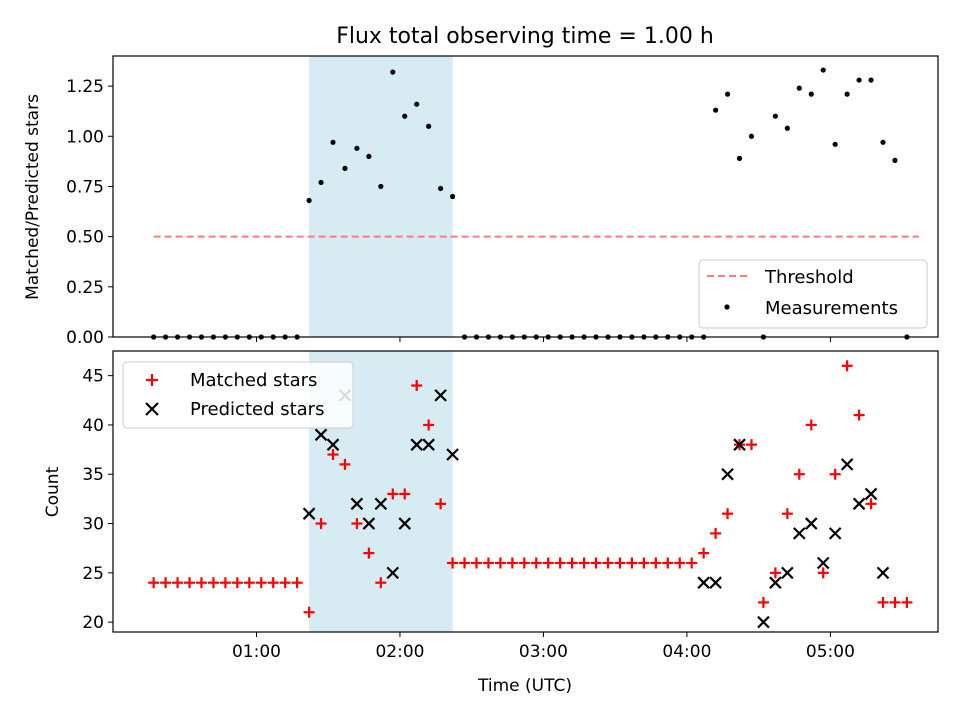 This screenshot has height=720, width=960. Describe the element at coordinates (93, 525) in the screenshot. I see `bottom-y-tick-label: 30` at that location.